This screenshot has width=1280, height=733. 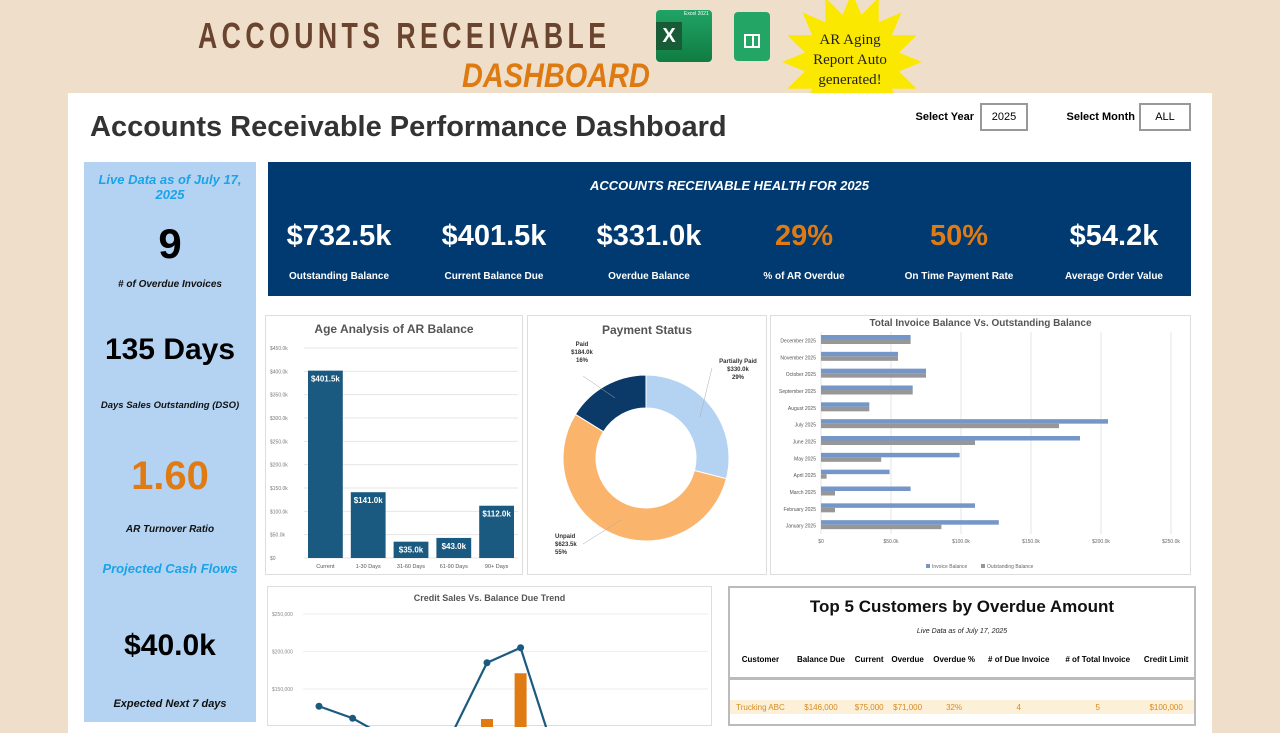 I want to click on legend-label: Outstanding Balance, so click(x=1010, y=567).